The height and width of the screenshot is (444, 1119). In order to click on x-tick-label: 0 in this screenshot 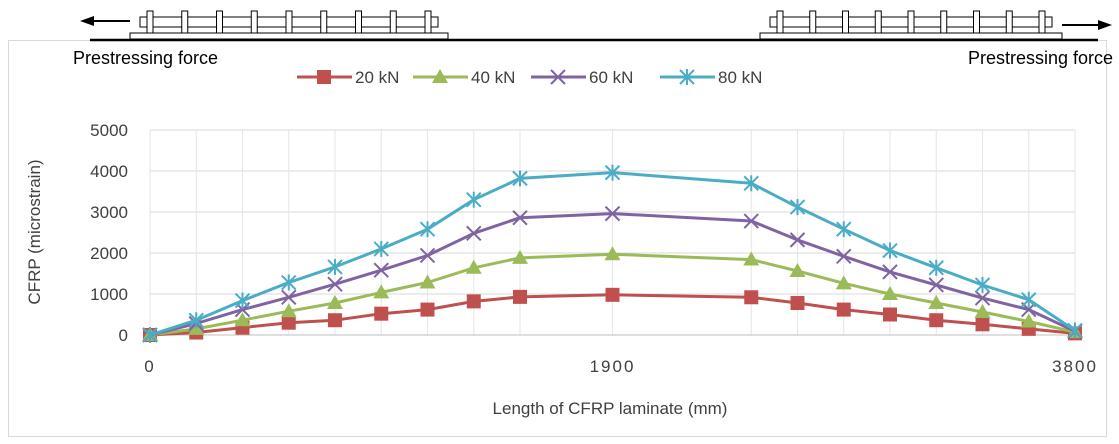, I will do `click(149, 366)`.